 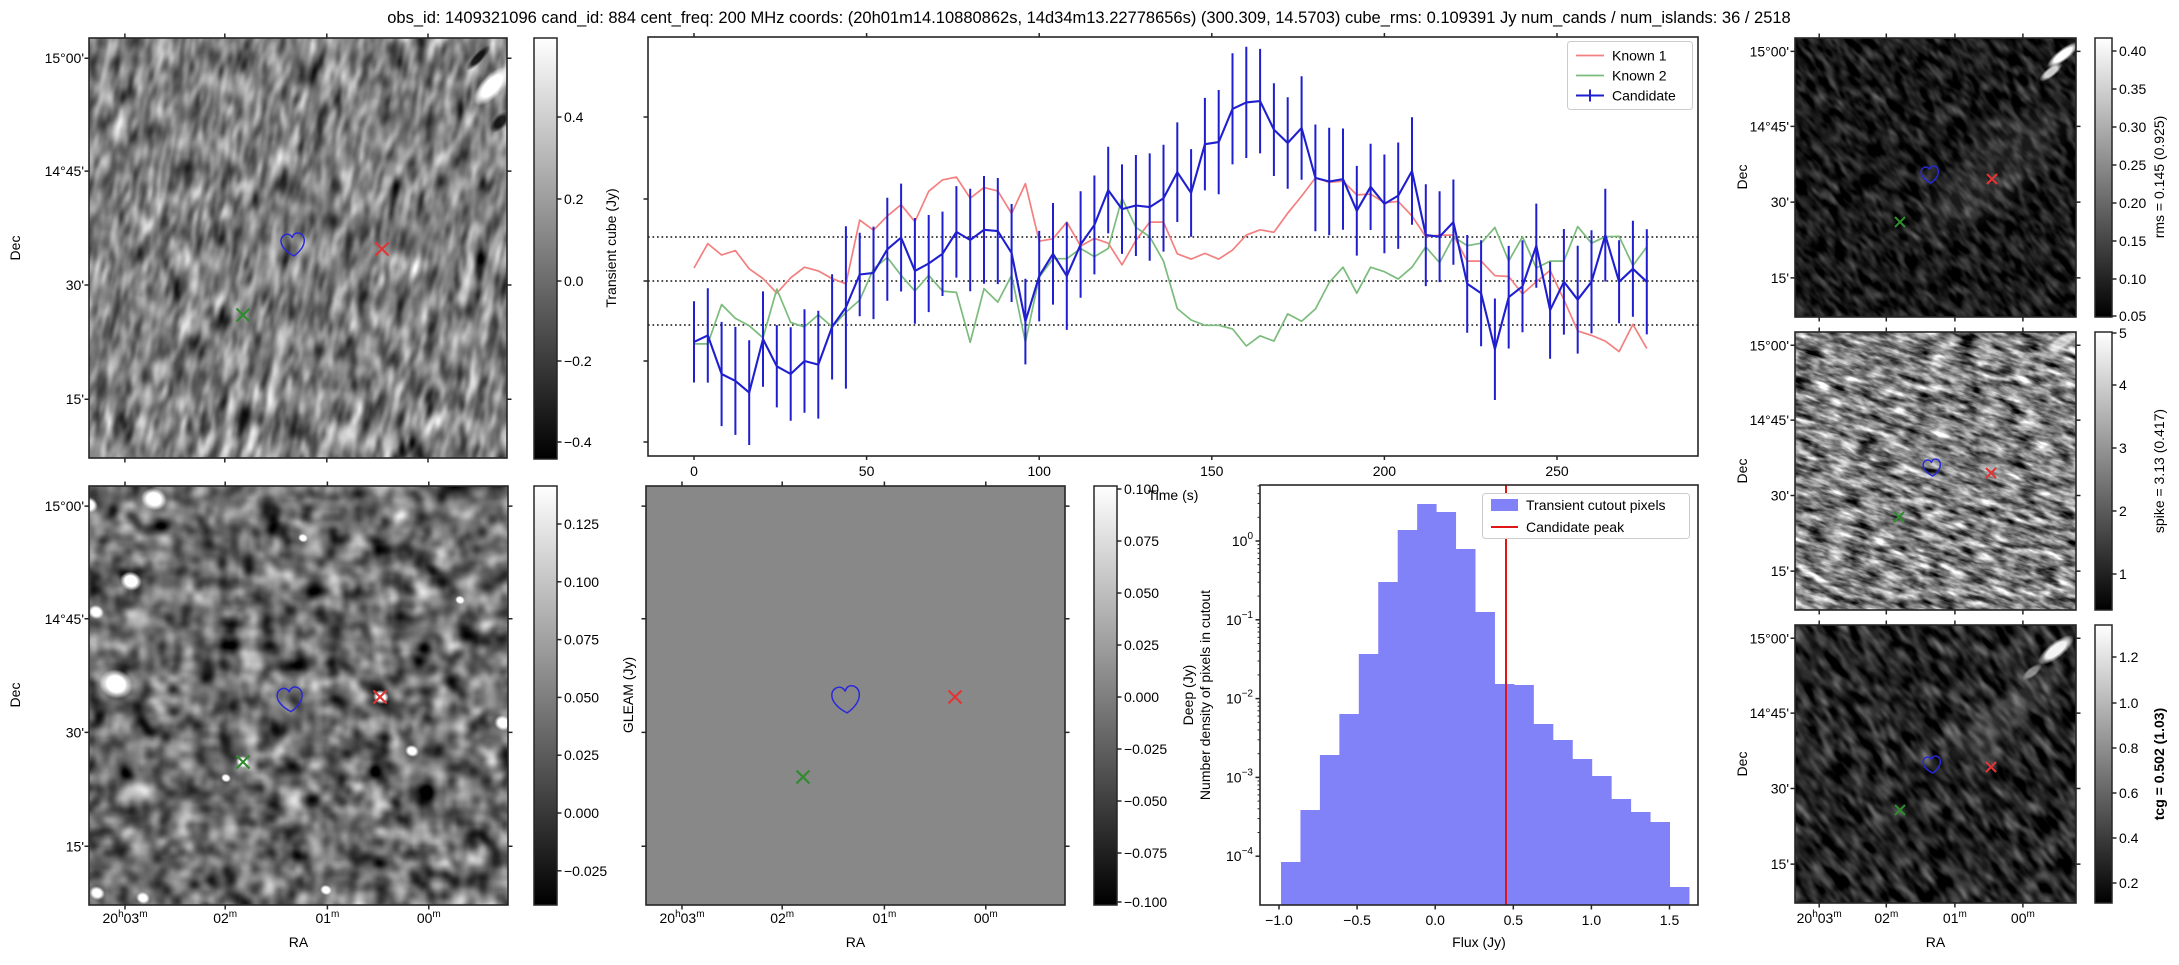 I want to click on svg-text: −0.050, so click(x=1145, y=801).